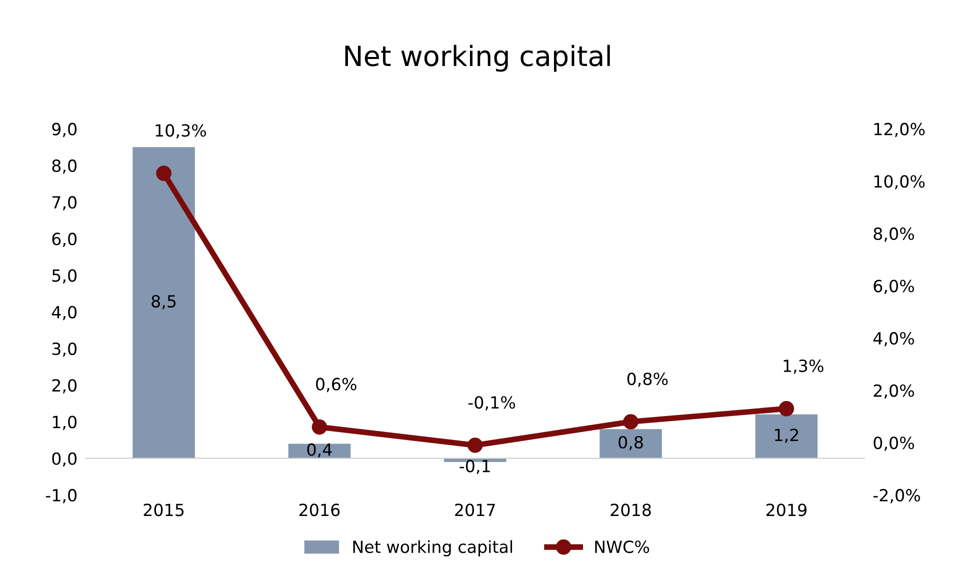 Image resolution: width=955 pixels, height=583 pixels. I want to click on data-label: 1,3%, so click(804, 366).